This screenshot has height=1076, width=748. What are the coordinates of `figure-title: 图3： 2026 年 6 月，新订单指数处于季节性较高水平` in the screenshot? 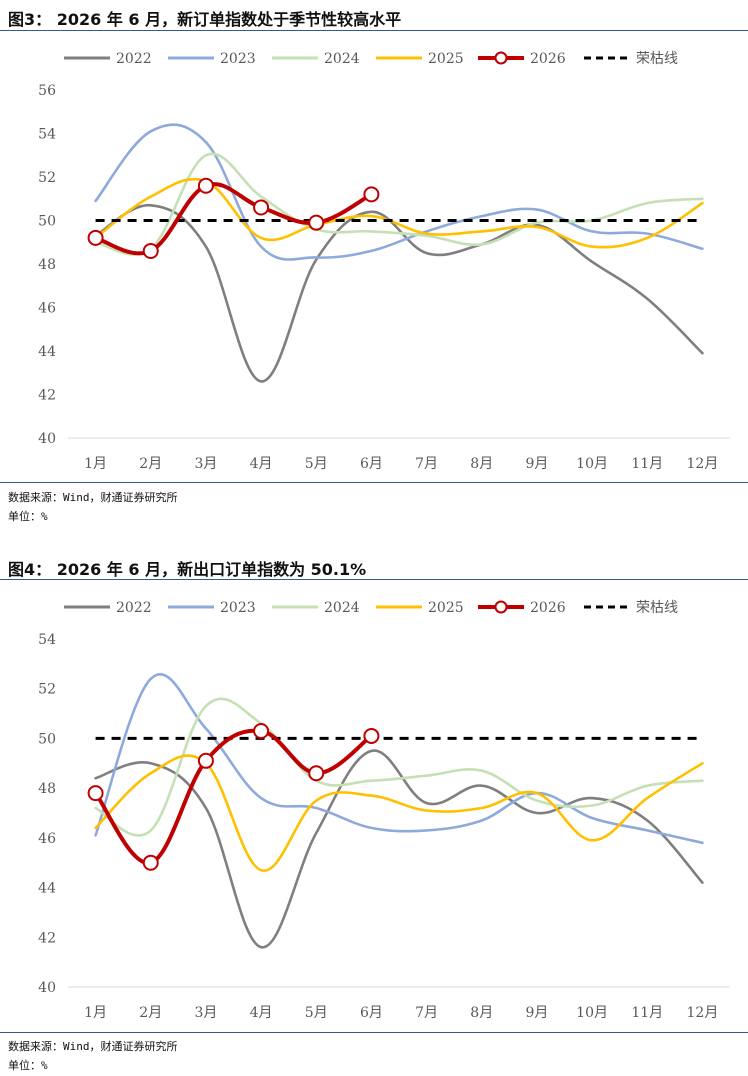 It's located at (205, 19).